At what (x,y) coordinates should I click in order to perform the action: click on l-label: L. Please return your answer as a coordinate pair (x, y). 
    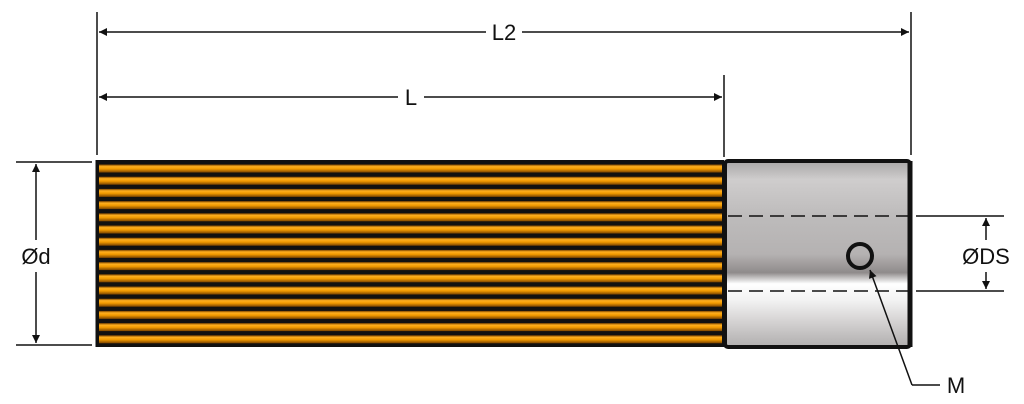
    Looking at the image, I should click on (411, 97).